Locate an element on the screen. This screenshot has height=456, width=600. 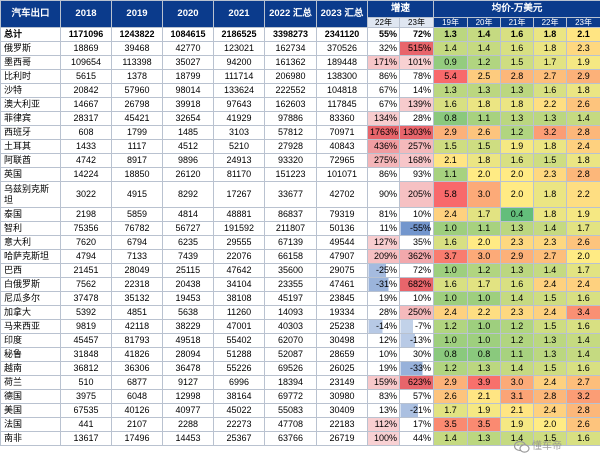
export-value-cell: 1378 is located at coordinates (137, 76).